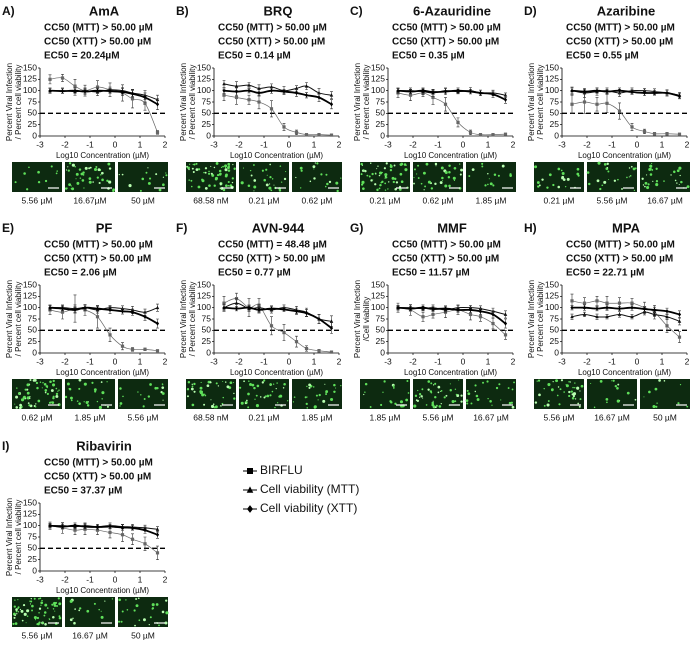 The width and height of the screenshot is (696, 658). I want to click on y-axis-label: /Cell viability, so click(366, 319).